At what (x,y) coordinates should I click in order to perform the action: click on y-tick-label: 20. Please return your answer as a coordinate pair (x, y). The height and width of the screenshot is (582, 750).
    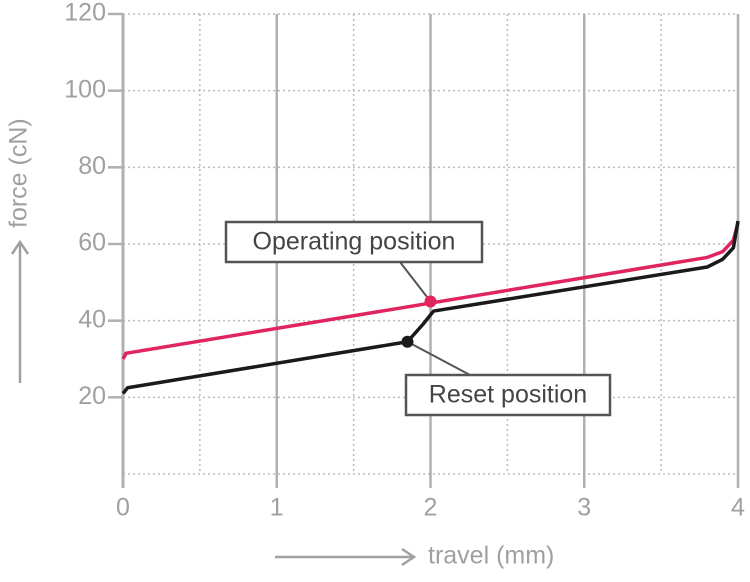
    Looking at the image, I should click on (92, 396).